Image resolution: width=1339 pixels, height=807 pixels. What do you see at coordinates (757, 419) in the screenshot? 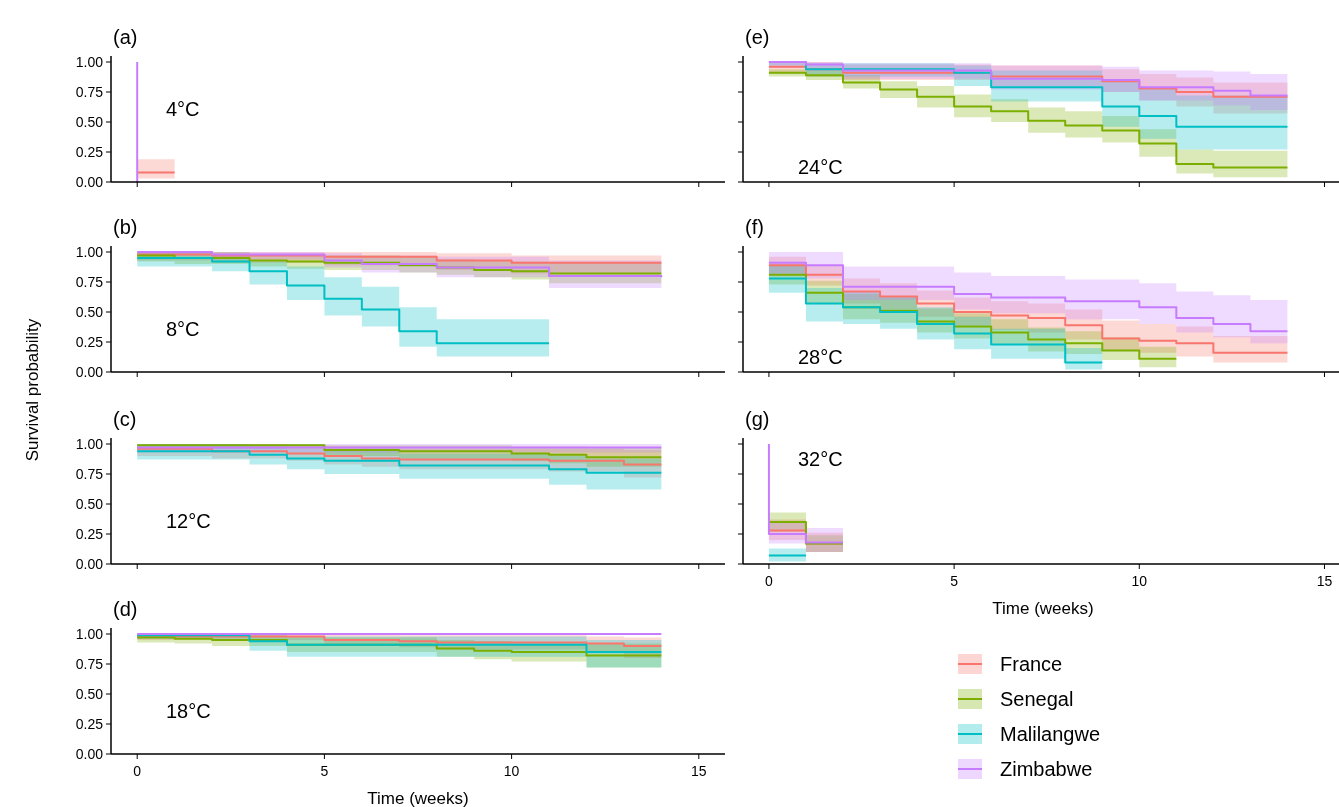
I see `chart-title: (g)` at bounding box center [757, 419].